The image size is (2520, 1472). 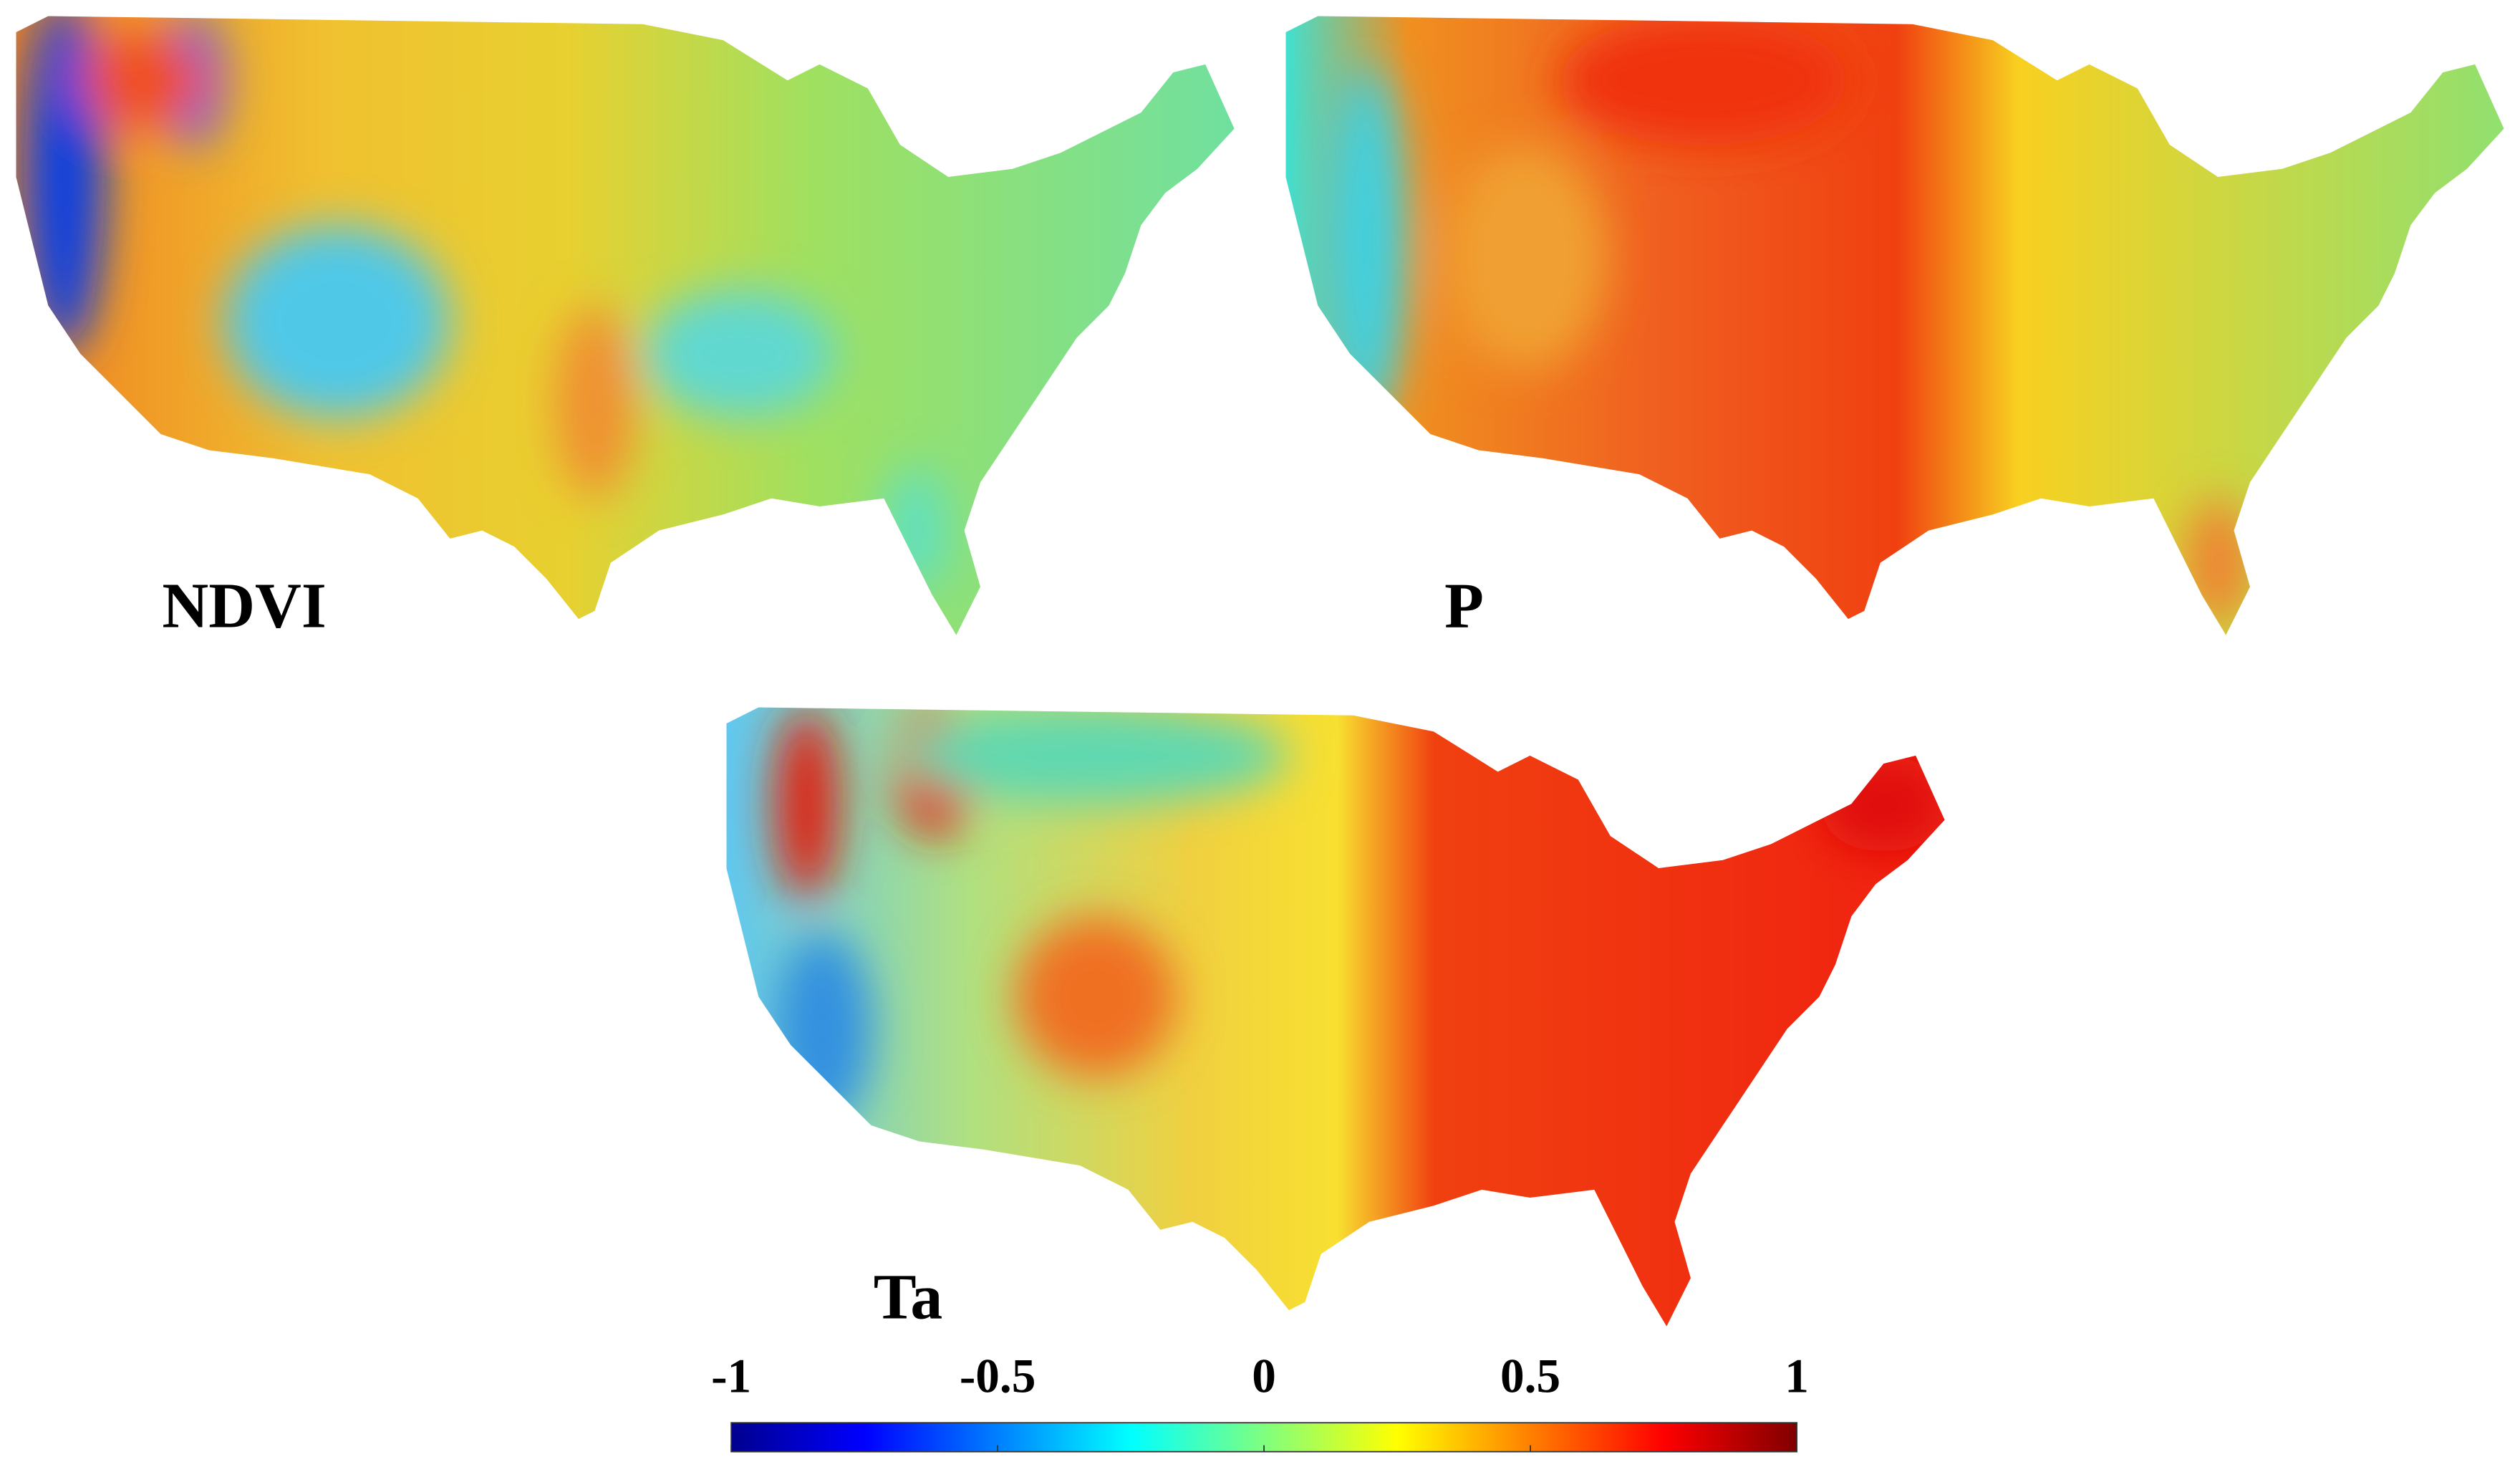 I want to click on panel-label: NDVI, so click(x=244, y=605).